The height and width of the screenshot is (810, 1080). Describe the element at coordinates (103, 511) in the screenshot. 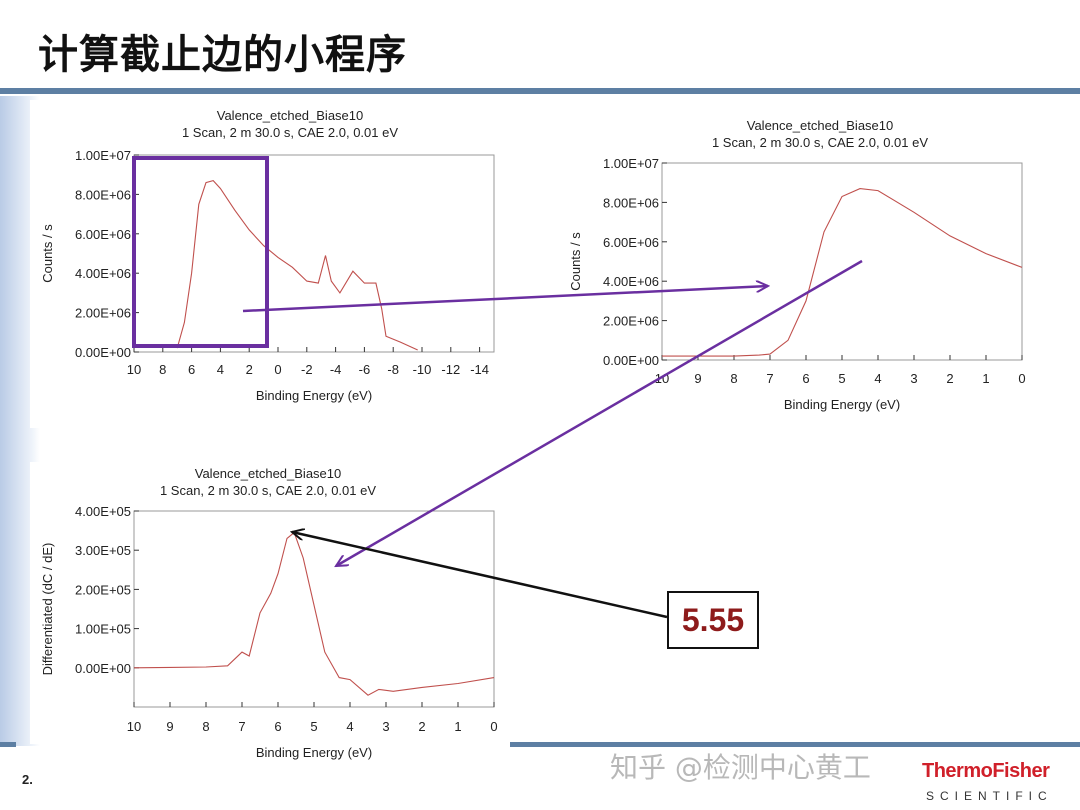

I see `y-tick-label: 4.00E+05` at that location.